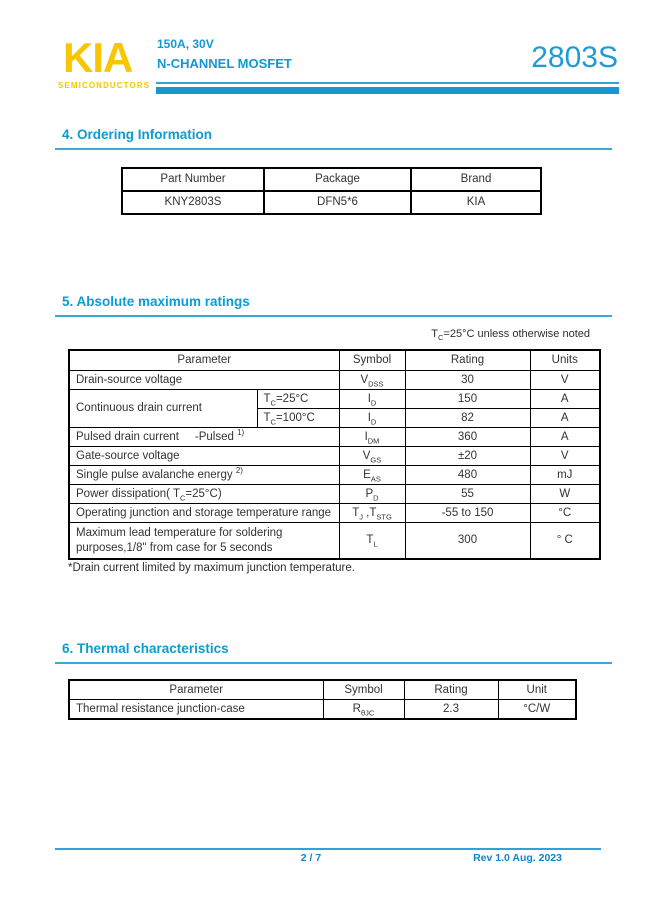 The height and width of the screenshot is (917, 649). I want to click on cell-rating: 480, so click(467, 475).